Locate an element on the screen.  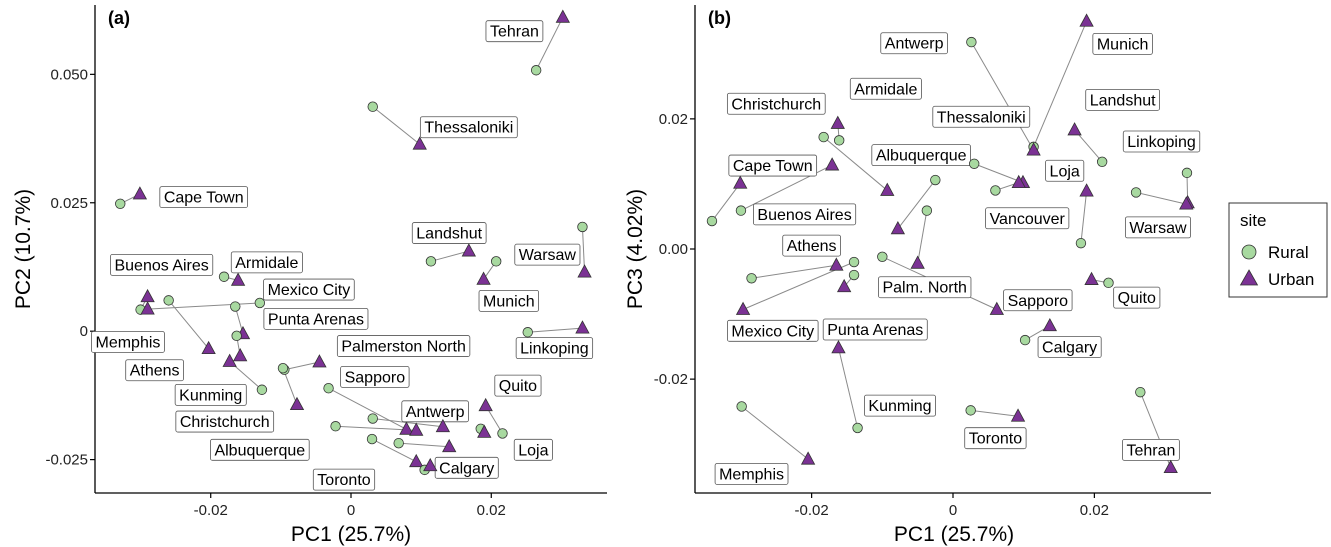
panel-b-label-text: Punta Arenas is located at coordinates (875, 330).